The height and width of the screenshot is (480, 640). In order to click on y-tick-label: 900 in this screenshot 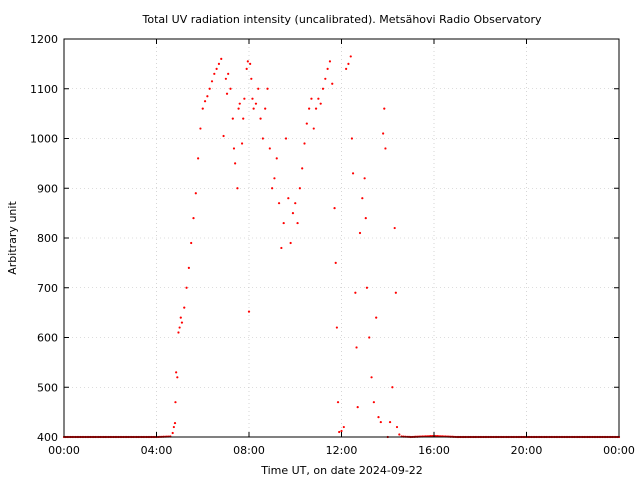, I will do `click(47, 188)`.